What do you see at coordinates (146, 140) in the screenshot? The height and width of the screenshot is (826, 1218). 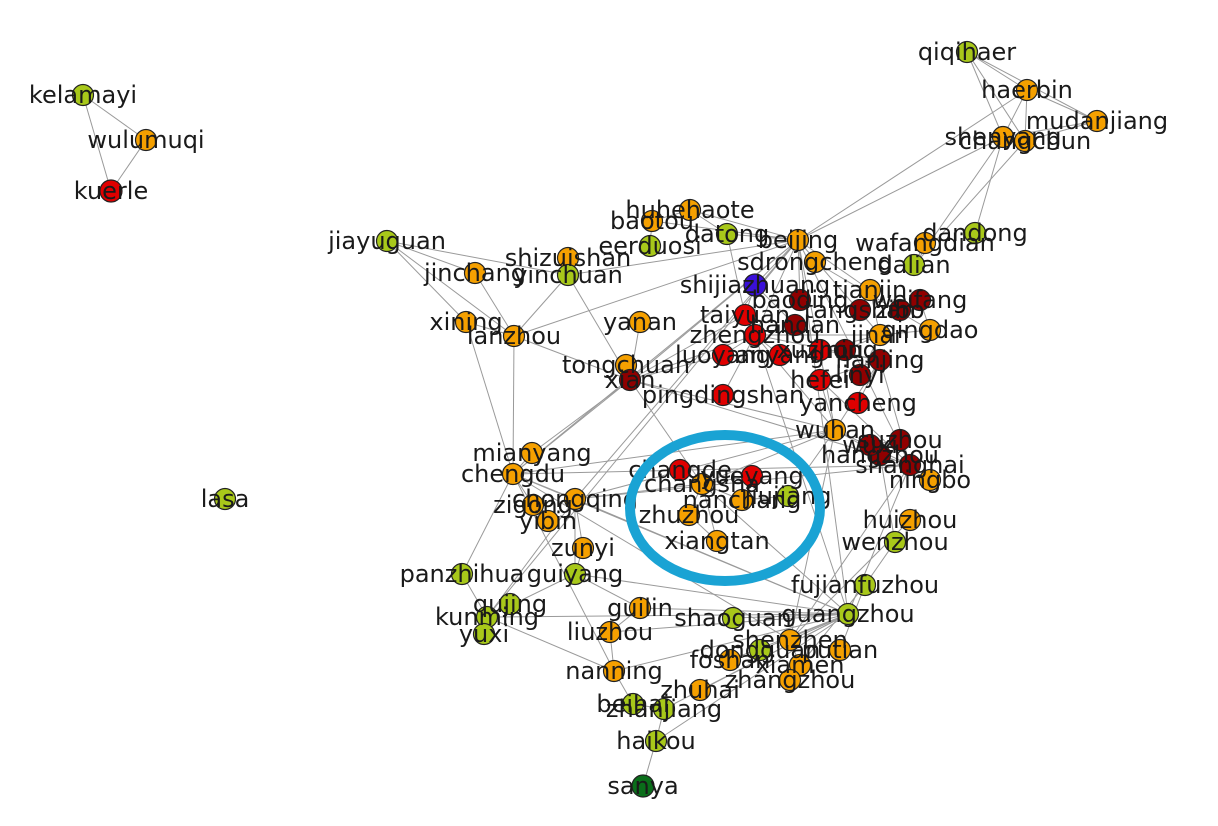 I see `node-wulumuqi` at bounding box center [146, 140].